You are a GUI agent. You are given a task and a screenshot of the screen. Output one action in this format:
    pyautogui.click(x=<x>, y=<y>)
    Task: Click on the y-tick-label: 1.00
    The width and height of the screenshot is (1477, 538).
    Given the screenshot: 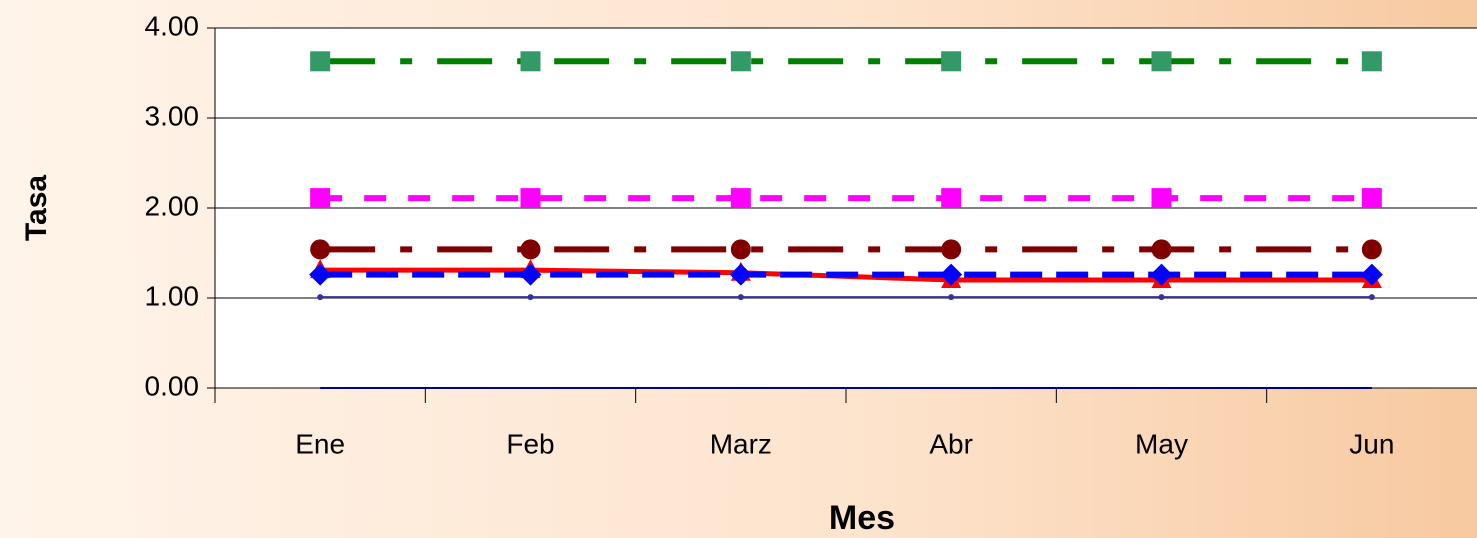 What is the action you would take?
    pyautogui.click(x=172, y=295)
    